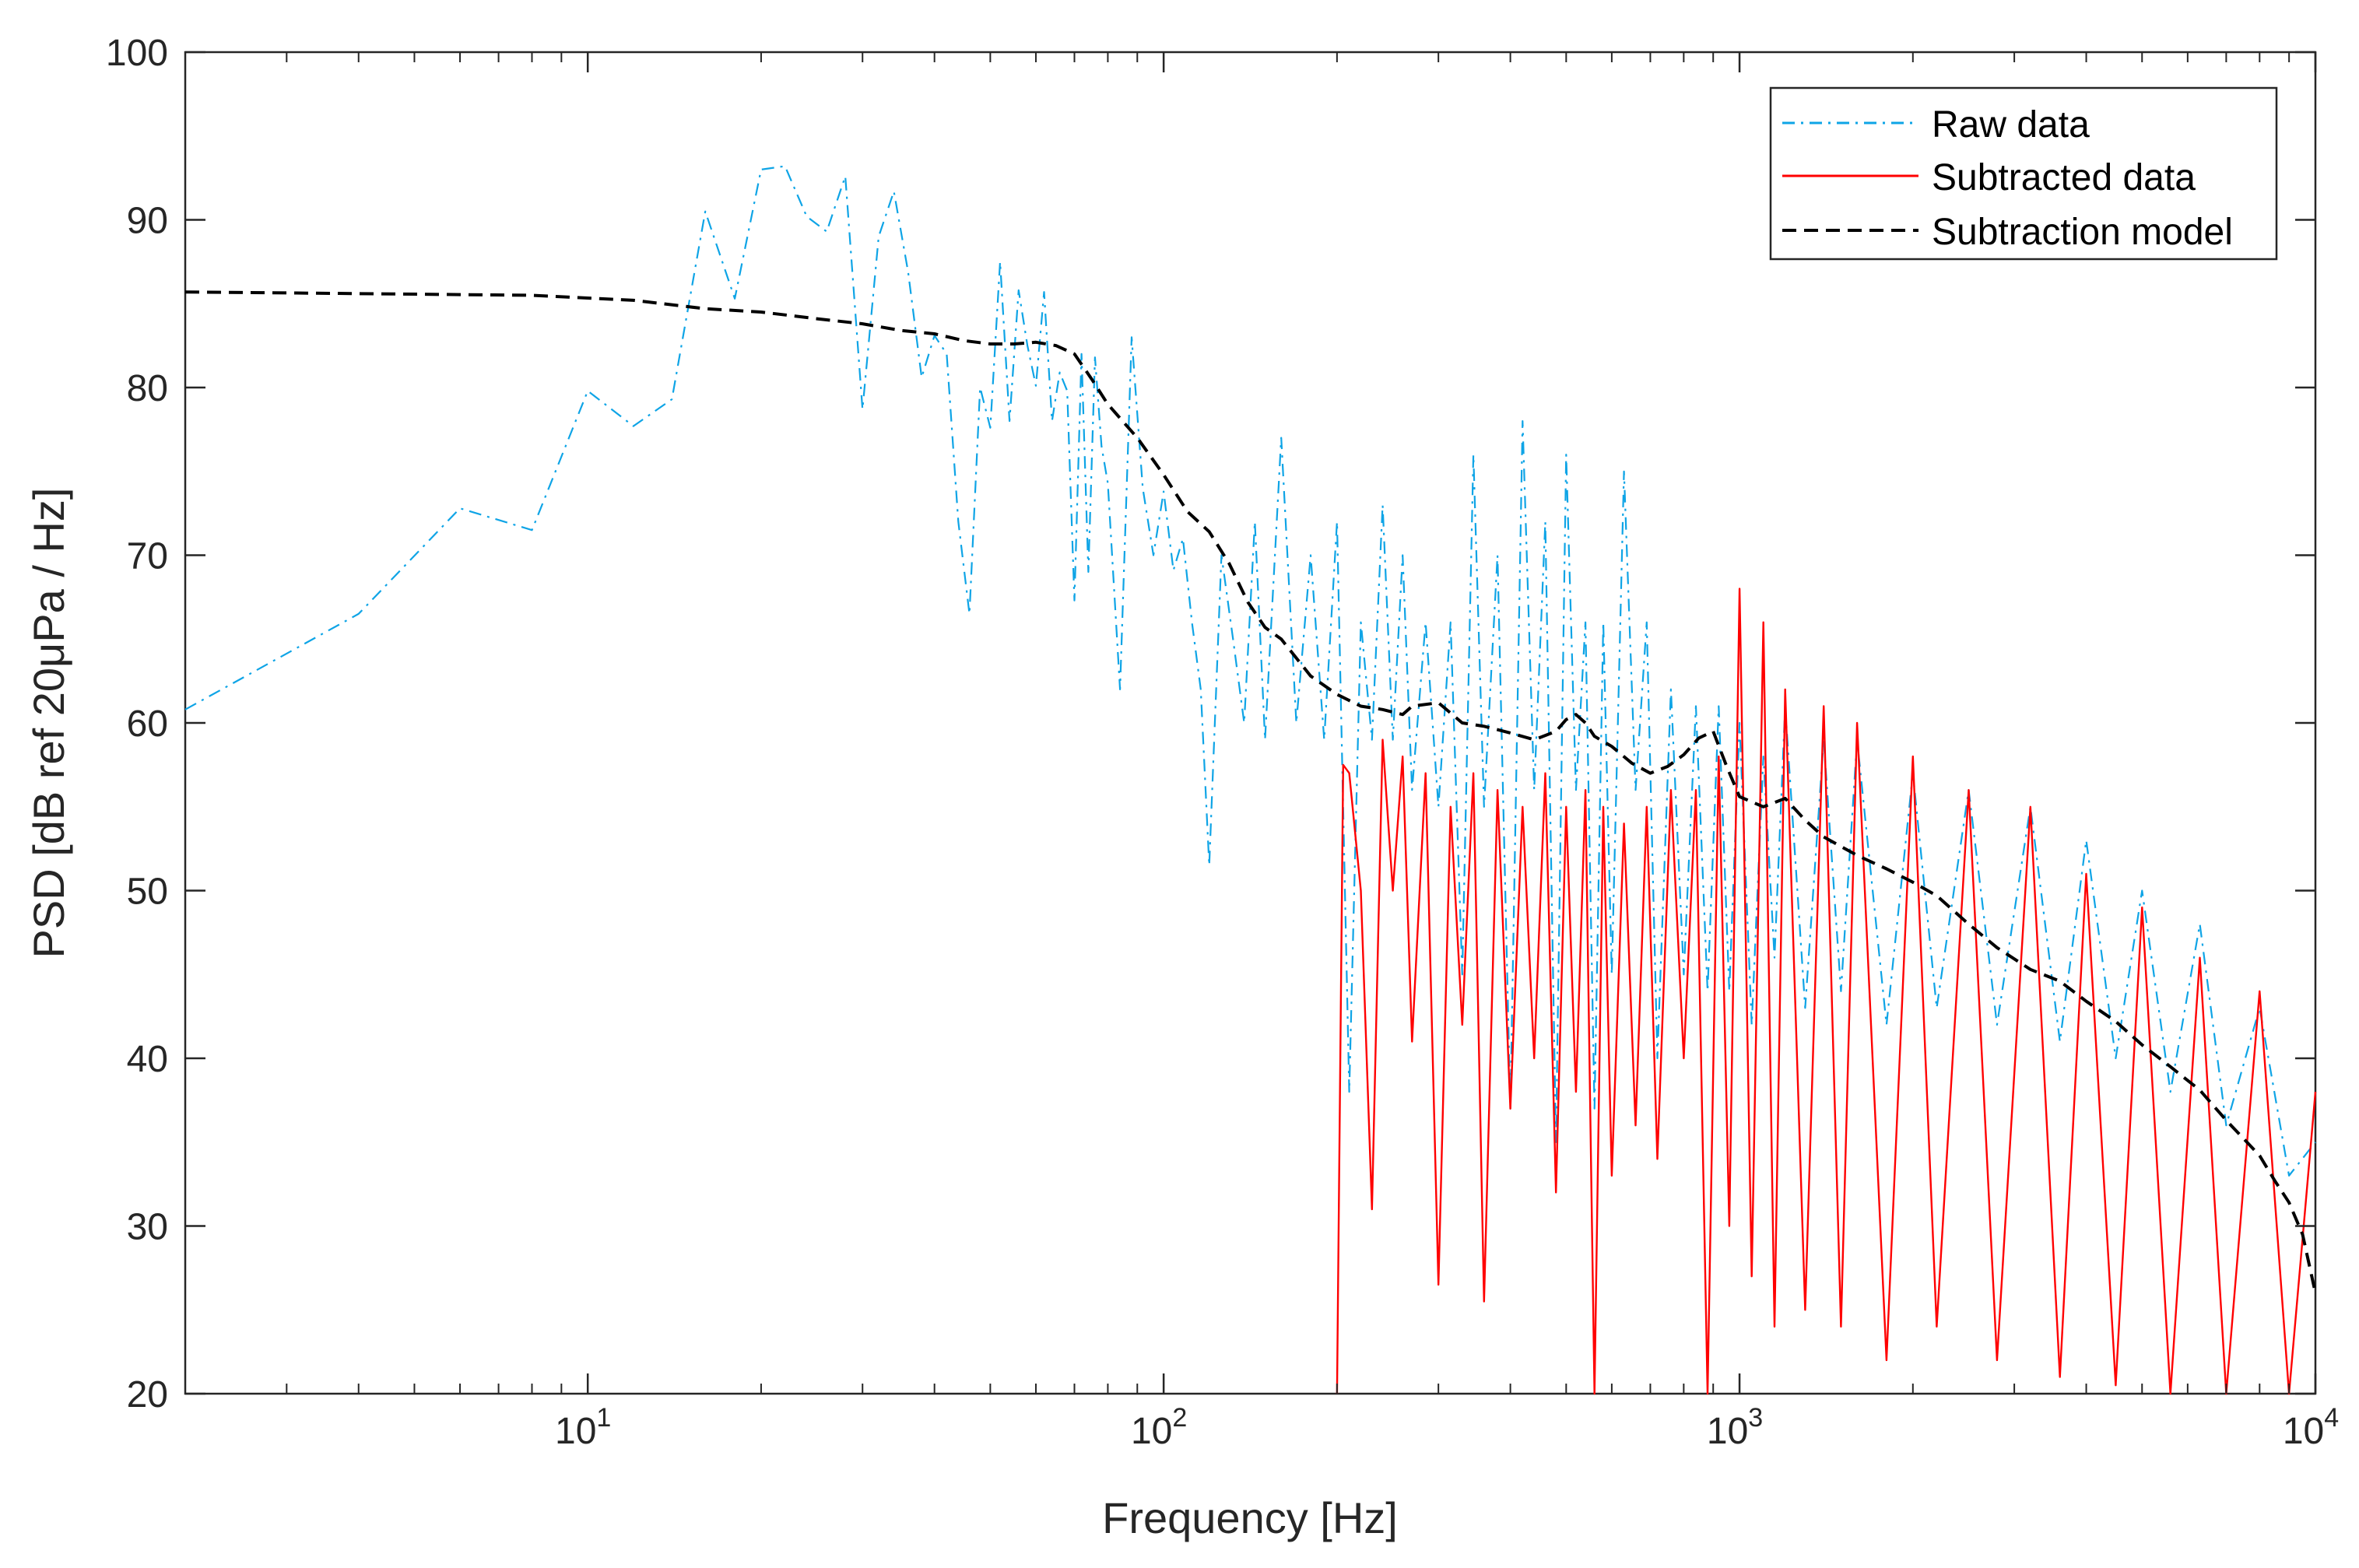  I want to click on legend-label-raw-data: Raw data, so click(2011, 125).